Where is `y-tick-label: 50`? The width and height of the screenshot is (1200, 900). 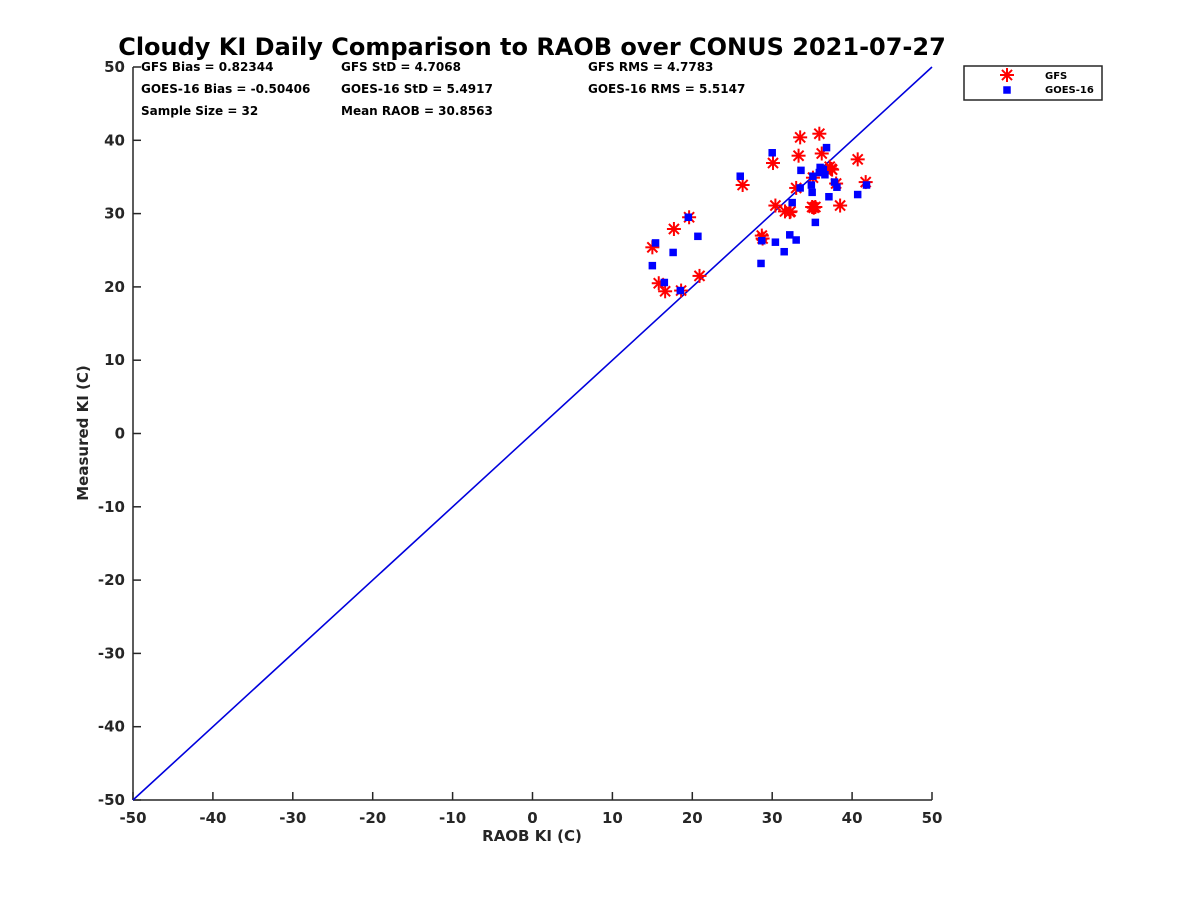
y-tick-label: 50 is located at coordinates (114, 67).